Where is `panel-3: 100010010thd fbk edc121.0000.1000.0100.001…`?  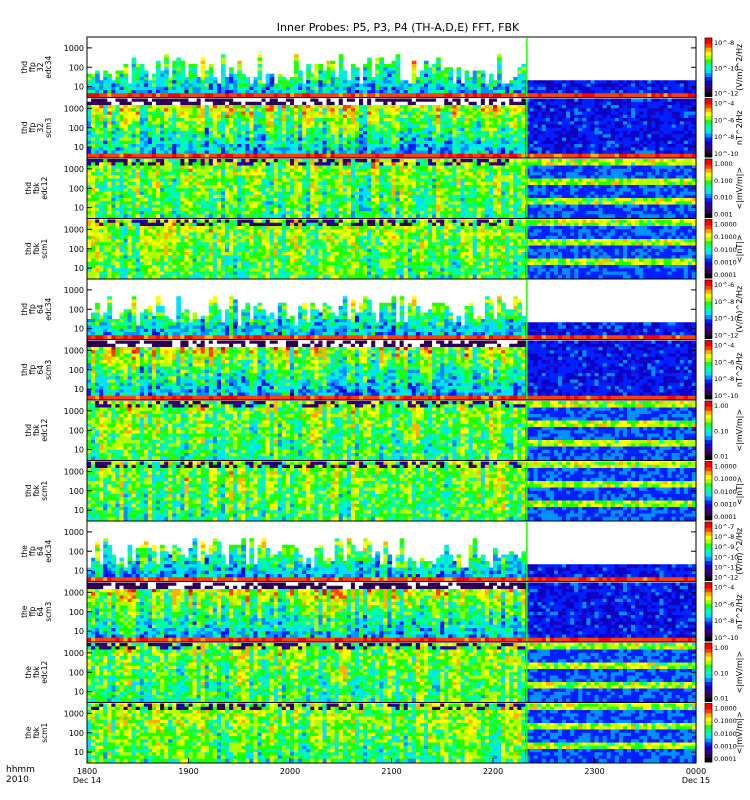 panel-3: 100010010thd fbk edc121.0000.1000.0100.001… is located at coordinates (384, 188).